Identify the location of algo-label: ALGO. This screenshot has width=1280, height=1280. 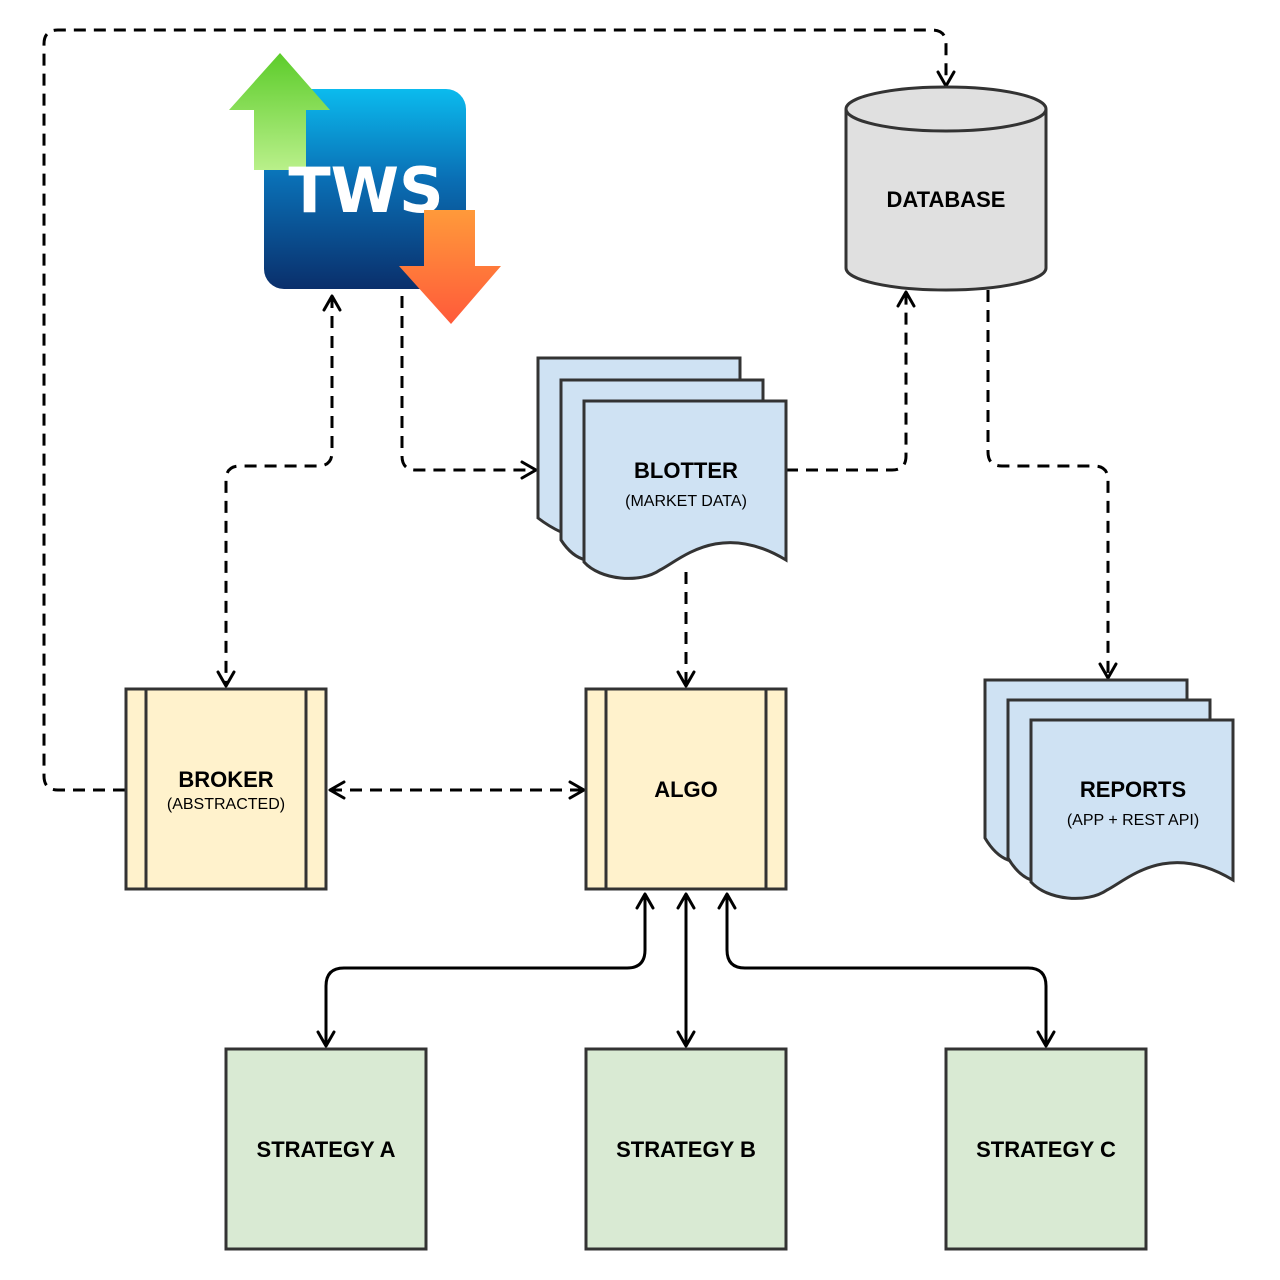
(686, 789).